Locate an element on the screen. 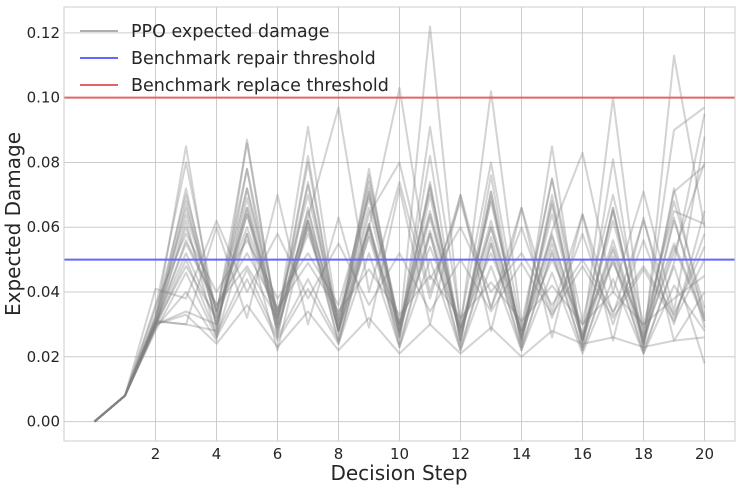 The height and width of the screenshot is (490, 741). y-tick-labels: 0.00 0.02 0.04 0.06 0.08 0.10 0.12 is located at coordinates (43, 227).